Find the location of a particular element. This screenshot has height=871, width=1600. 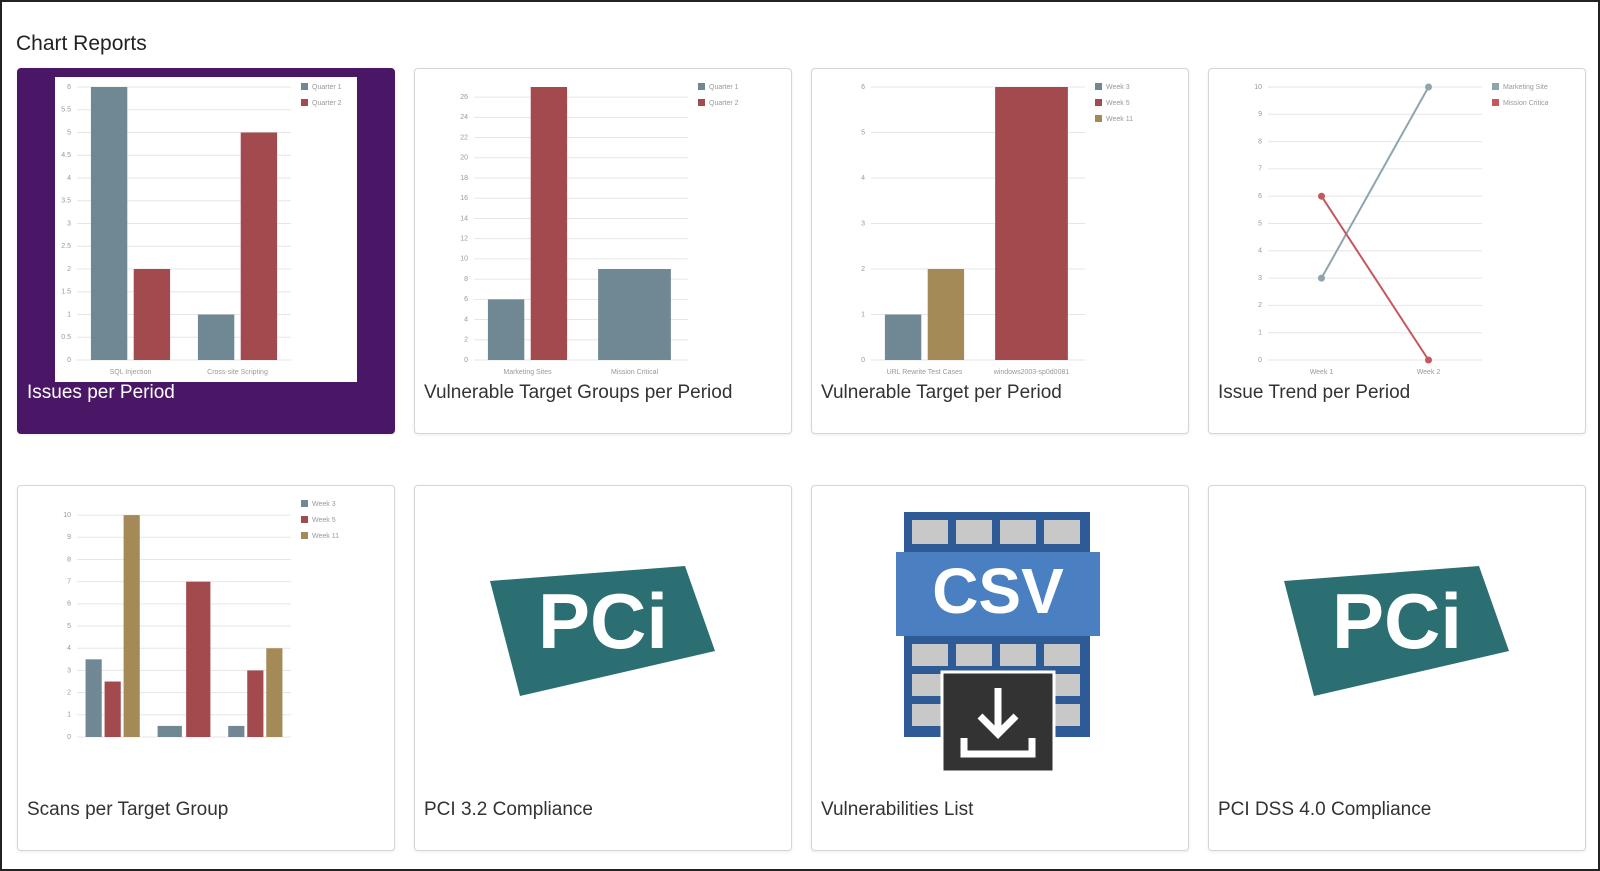

card-title: PCI 3.2 Compliance is located at coordinates (508, 809).